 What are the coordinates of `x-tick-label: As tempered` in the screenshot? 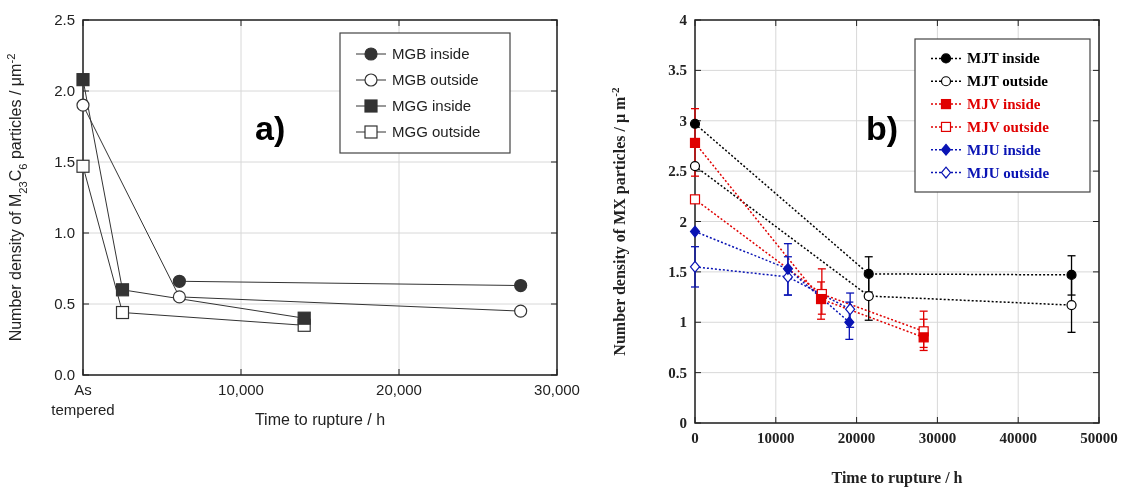 It's located at (83, 399).